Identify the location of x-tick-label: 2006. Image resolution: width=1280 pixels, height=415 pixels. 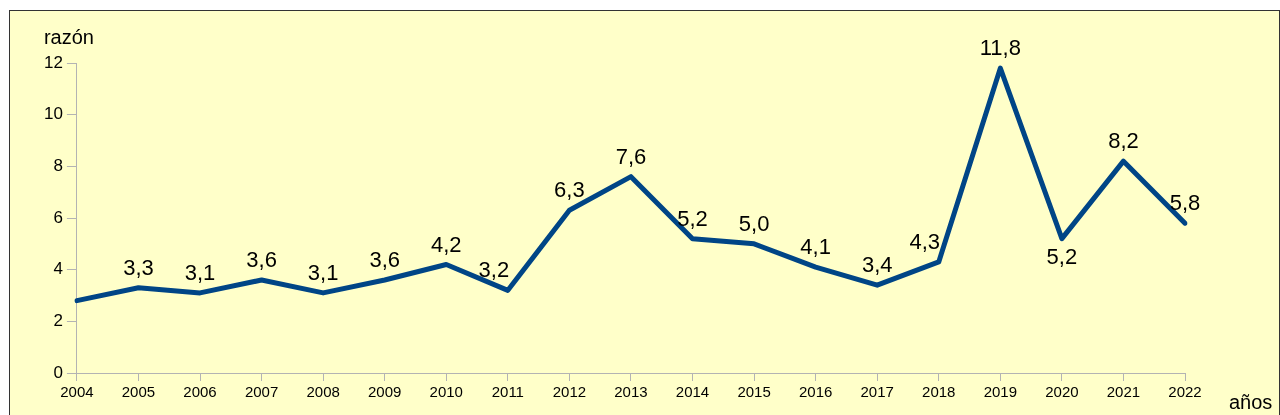
(200, 392).